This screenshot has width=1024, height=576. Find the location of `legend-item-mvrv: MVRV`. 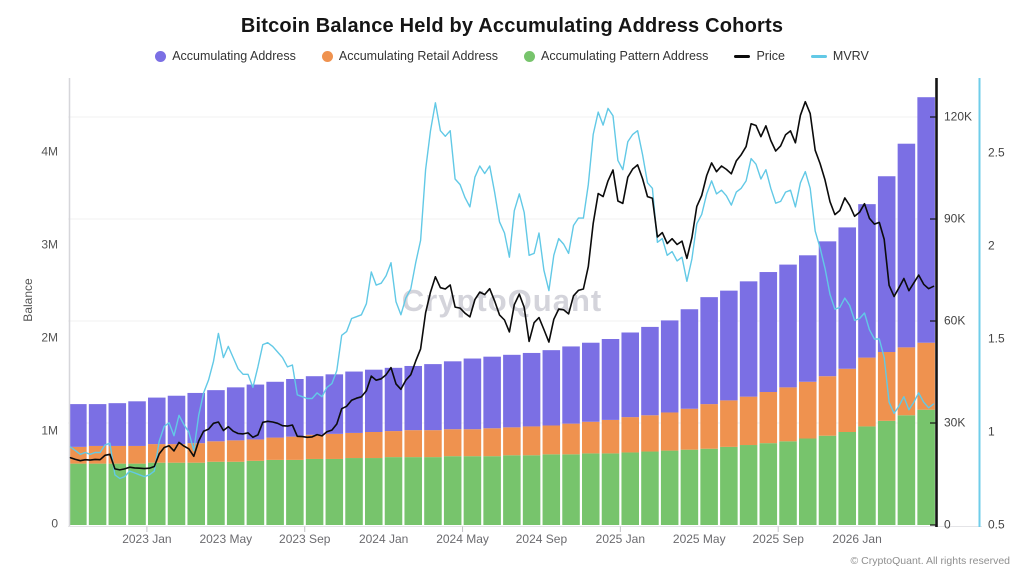

legend-item-mvrv: MVRV is located at coordinates (839, 56).